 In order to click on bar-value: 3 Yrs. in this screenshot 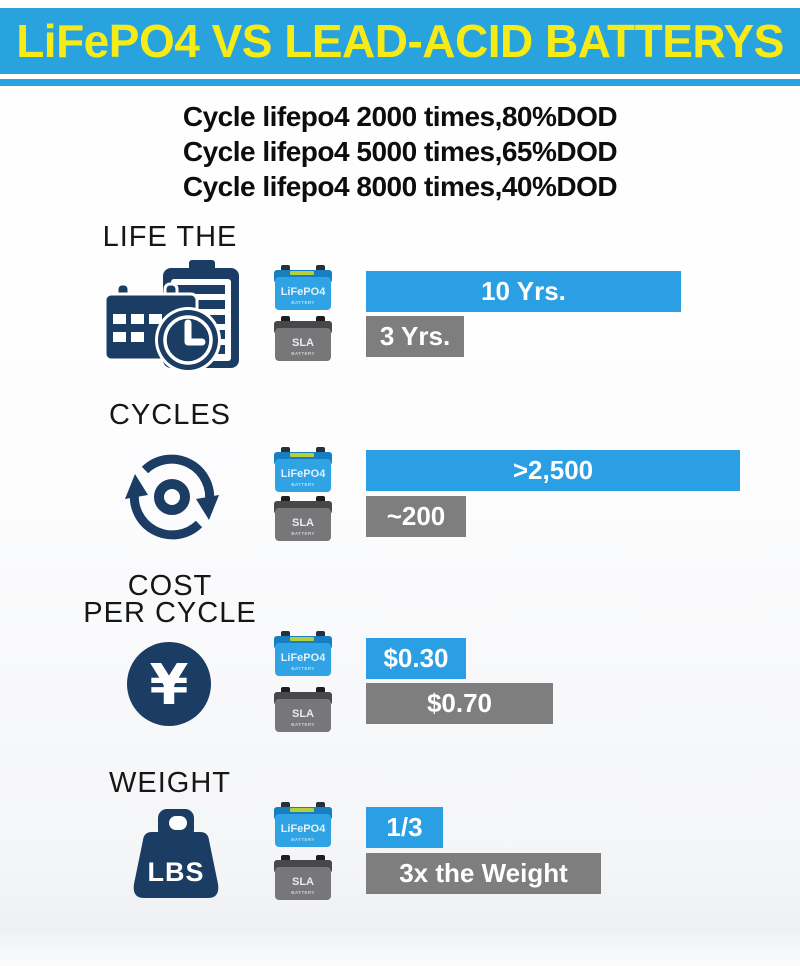, I will do `click(415, 336)`.